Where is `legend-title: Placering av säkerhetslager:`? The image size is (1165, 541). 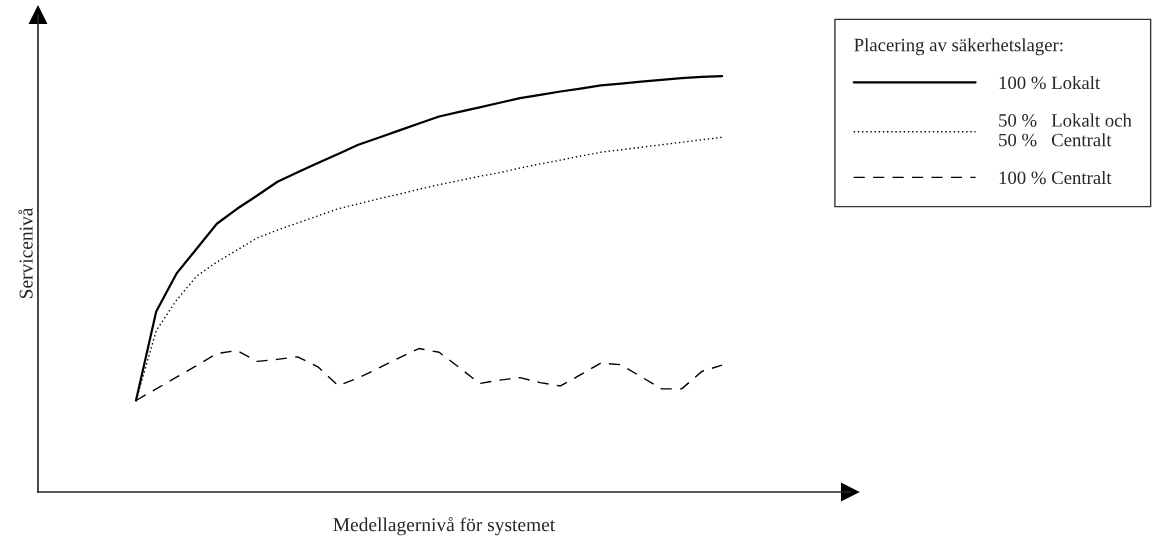
legend-title: Placering av säkerhetslager: is located at coordinates (958, 47).